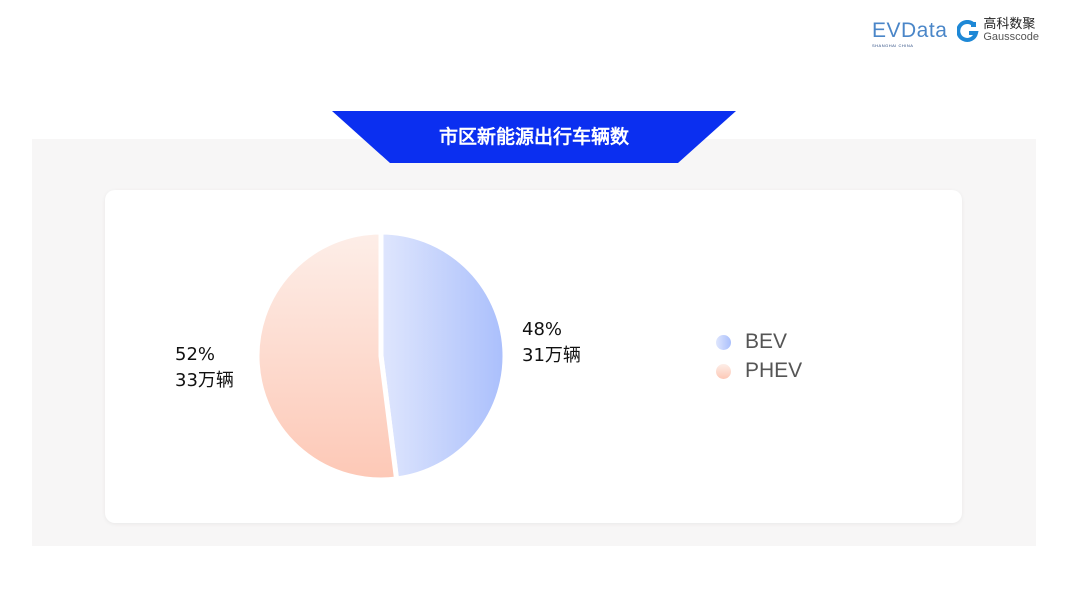  Describe the element at coordinates (968, 30) in the screenshot. I see `gausscode-logo-icon` at that location.